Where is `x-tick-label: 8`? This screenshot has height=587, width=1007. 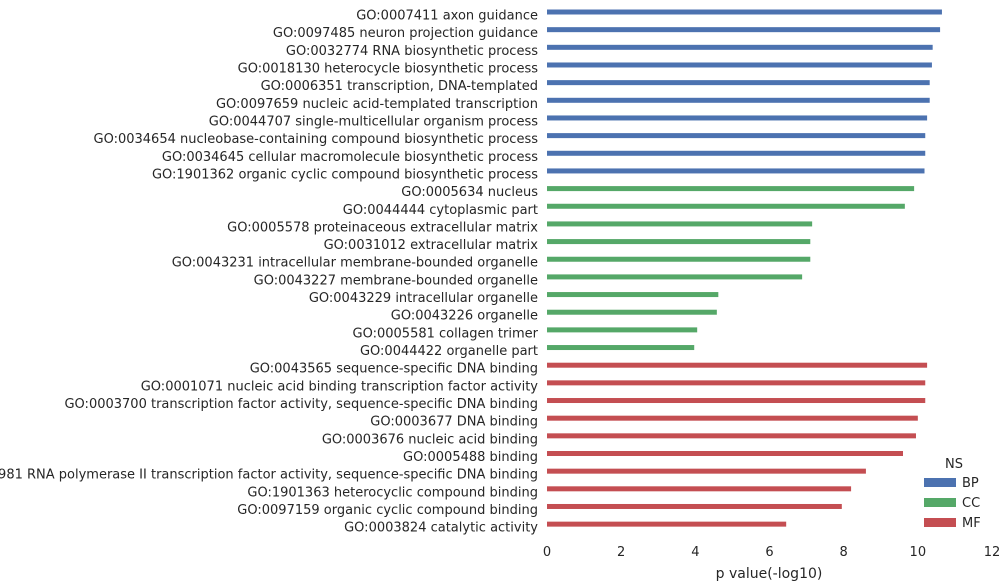 x-tick-label: 8 is located at coordinates (844, 552).